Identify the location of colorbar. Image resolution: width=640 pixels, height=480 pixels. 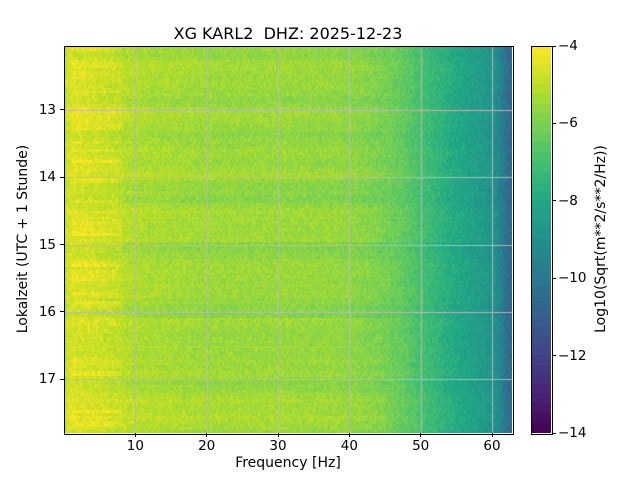
(541, 239).